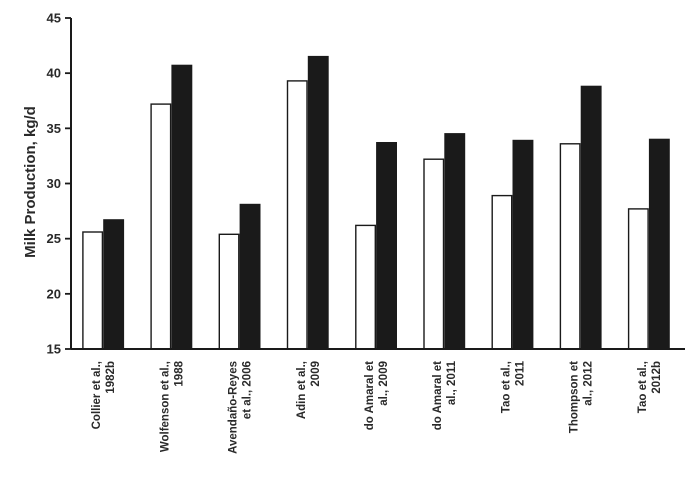 This screenshot has height=479, width=693. Describe the element at coordinates (650, 387) in the screenshot. I see `x-tick-label: Tao et al., 2012b` at that location.